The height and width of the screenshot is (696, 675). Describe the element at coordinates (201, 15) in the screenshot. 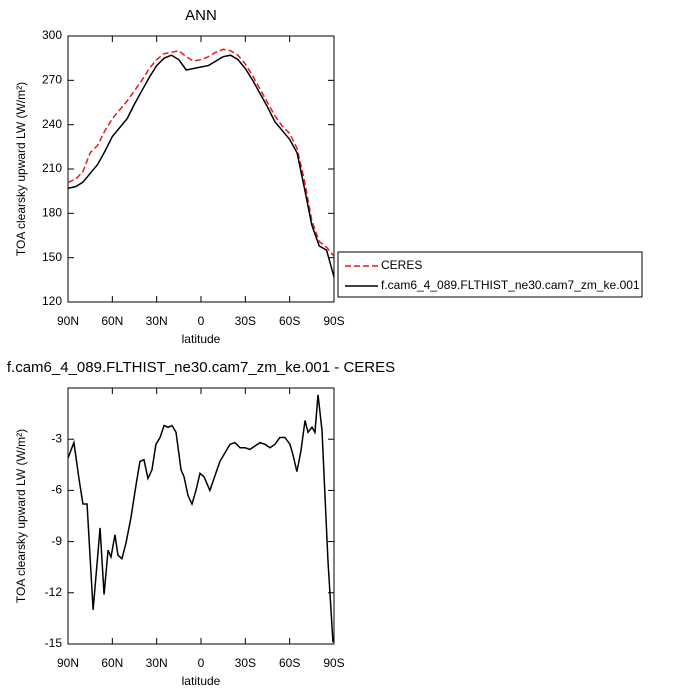

I see `chart-title: ANN` at that location.